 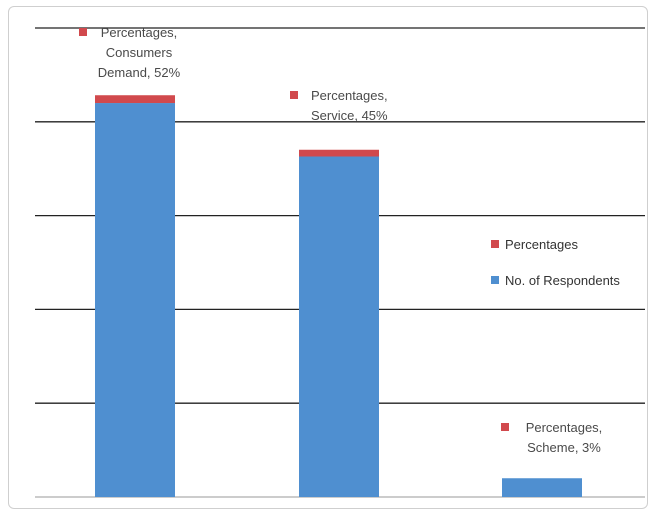 What do you see at coordinates (541, 244) in the screenshot?
I see `legend-label-0: Percentages` at bounding box center [541, 244].